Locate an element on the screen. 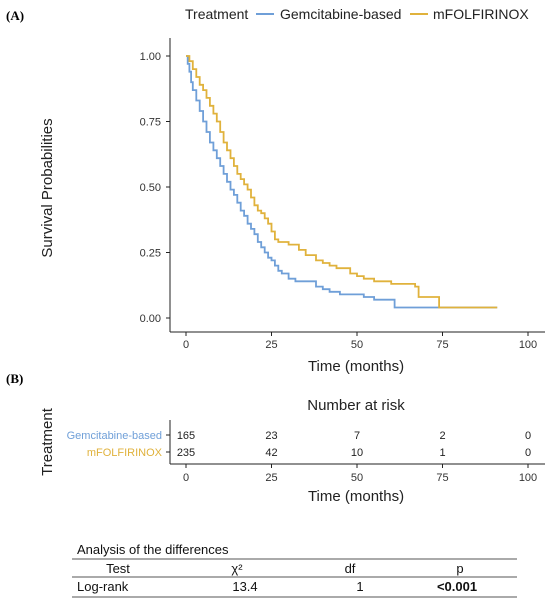 The width and height of the screenshot is (550, 601). legend: Treatment Gemcitabine-based mFOLFIRINOX is located at coordinates (357, 14).